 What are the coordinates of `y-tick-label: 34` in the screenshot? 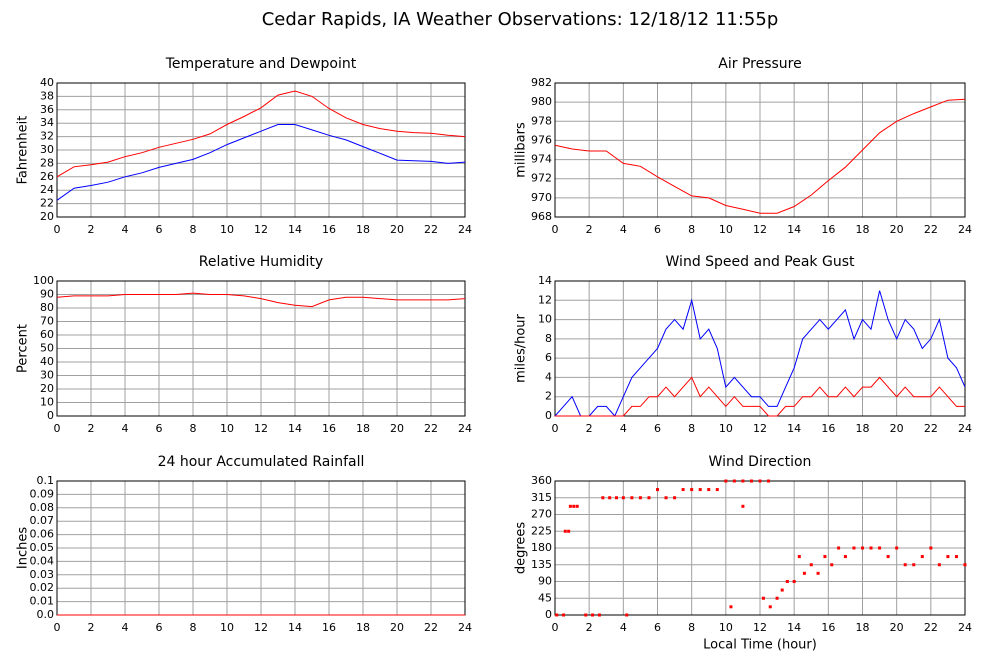 It's located at (47, 122).